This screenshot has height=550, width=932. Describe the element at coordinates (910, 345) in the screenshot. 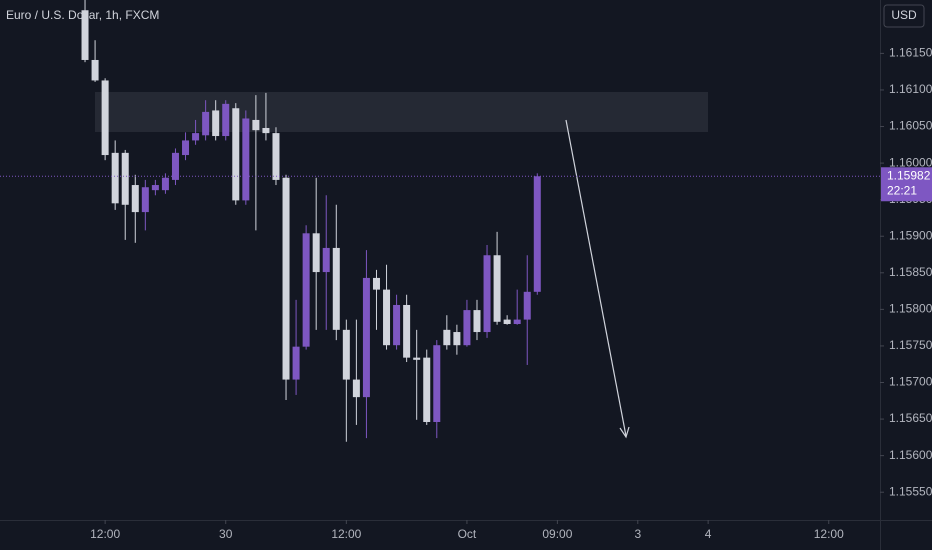

I see `y-tick-label: 1.15750` at that location.